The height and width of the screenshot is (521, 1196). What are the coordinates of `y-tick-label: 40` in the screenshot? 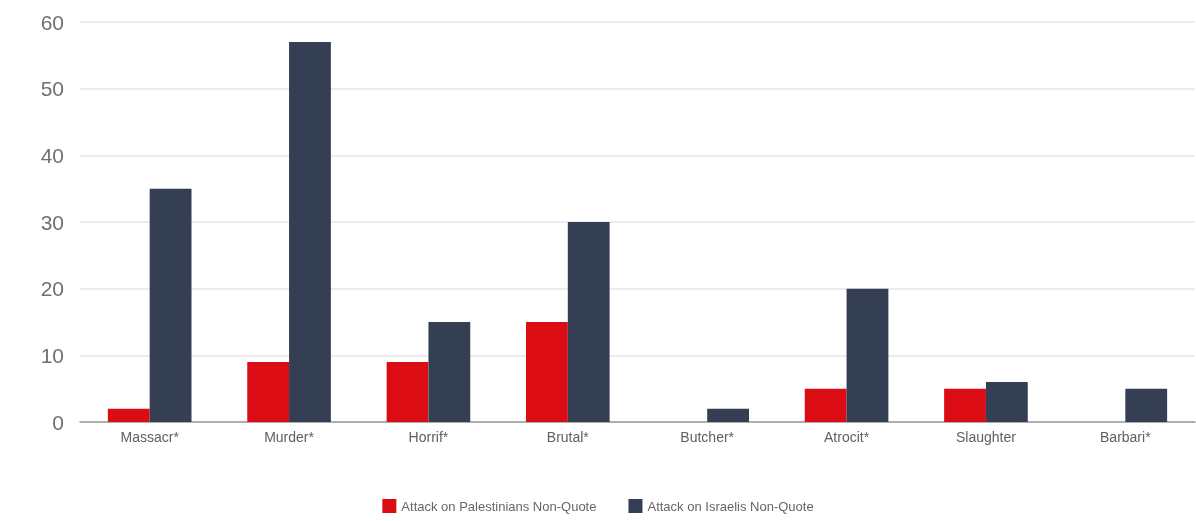 It's located at (52, 155).